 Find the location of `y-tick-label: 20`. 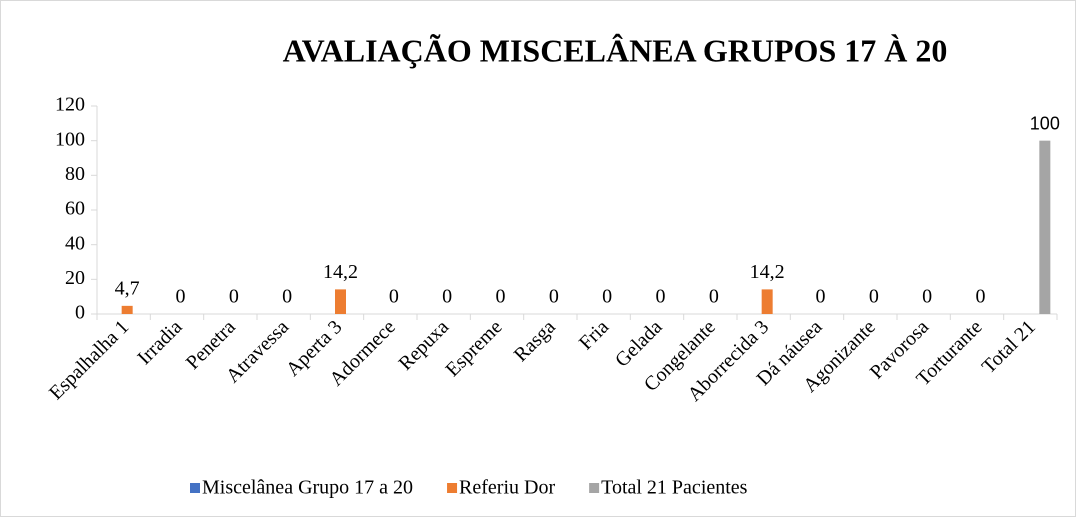

y-tick-label: 20 is located at coordinates (75, 278).